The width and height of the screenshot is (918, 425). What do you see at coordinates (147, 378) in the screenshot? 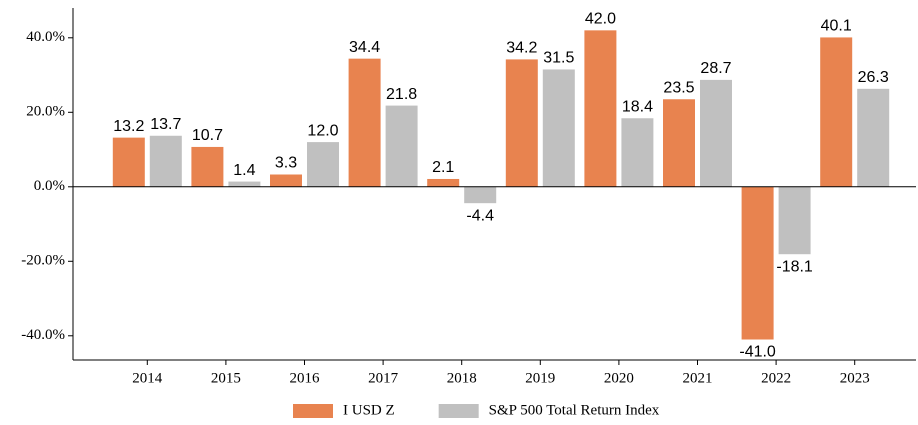
I see `x-tick-label: 2014` at bounding box center [147, 378].